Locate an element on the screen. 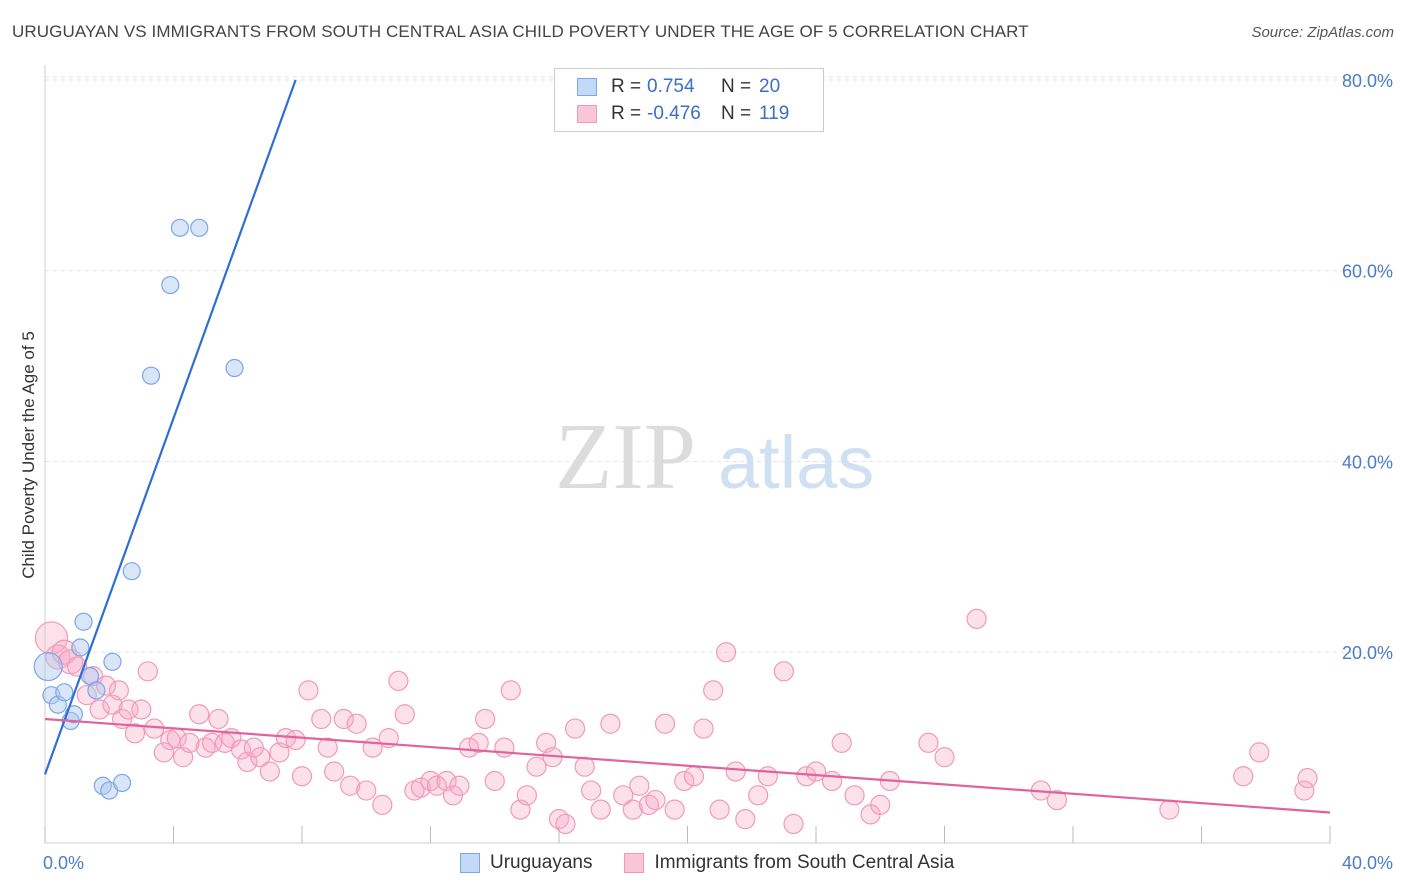  legend-item-uruguayans: Uruguayans is located at coordinates (526, 863).